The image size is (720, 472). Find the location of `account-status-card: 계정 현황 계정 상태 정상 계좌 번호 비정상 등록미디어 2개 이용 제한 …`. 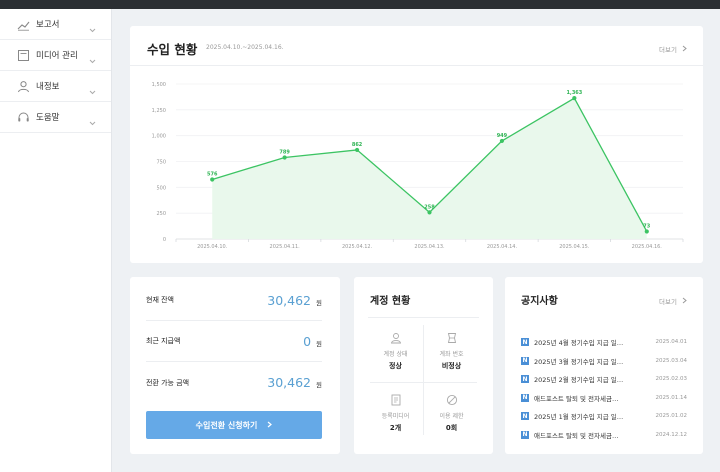

account-status-card: 계정 현황 계정 상태 정상 계좌 번호 비정상 등록미디어 2개 이용 제한 … is located at coordinates (423, 365).